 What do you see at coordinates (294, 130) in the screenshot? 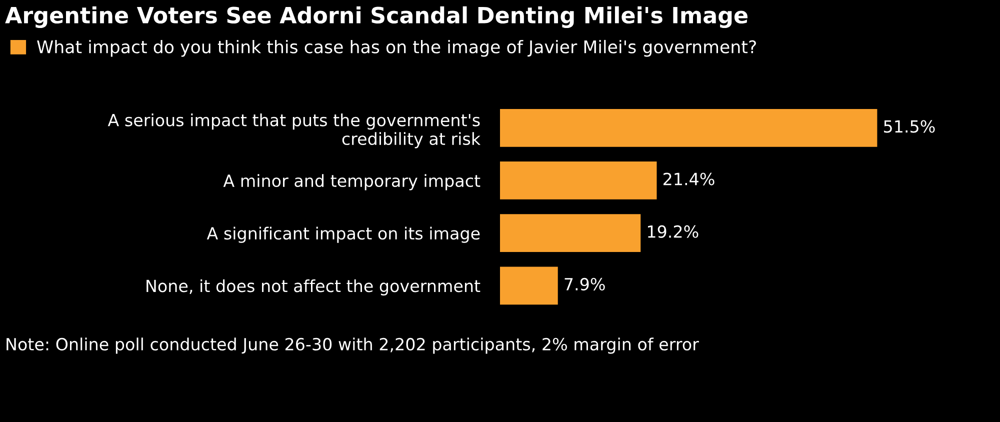
I see `y-tick-label: A serious impact that puts the government's credibility at risk` at bounding box center [294, 130].